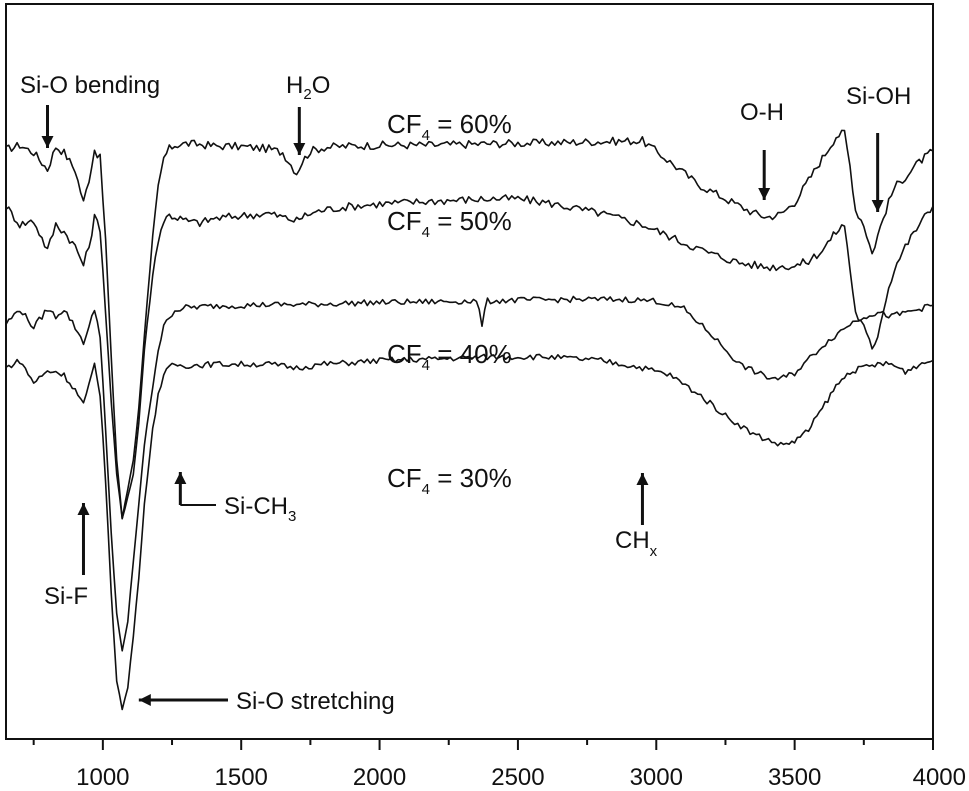 The image size is (969, 791). I want to click on si-oh-arrow-icon, so click(877, 172).